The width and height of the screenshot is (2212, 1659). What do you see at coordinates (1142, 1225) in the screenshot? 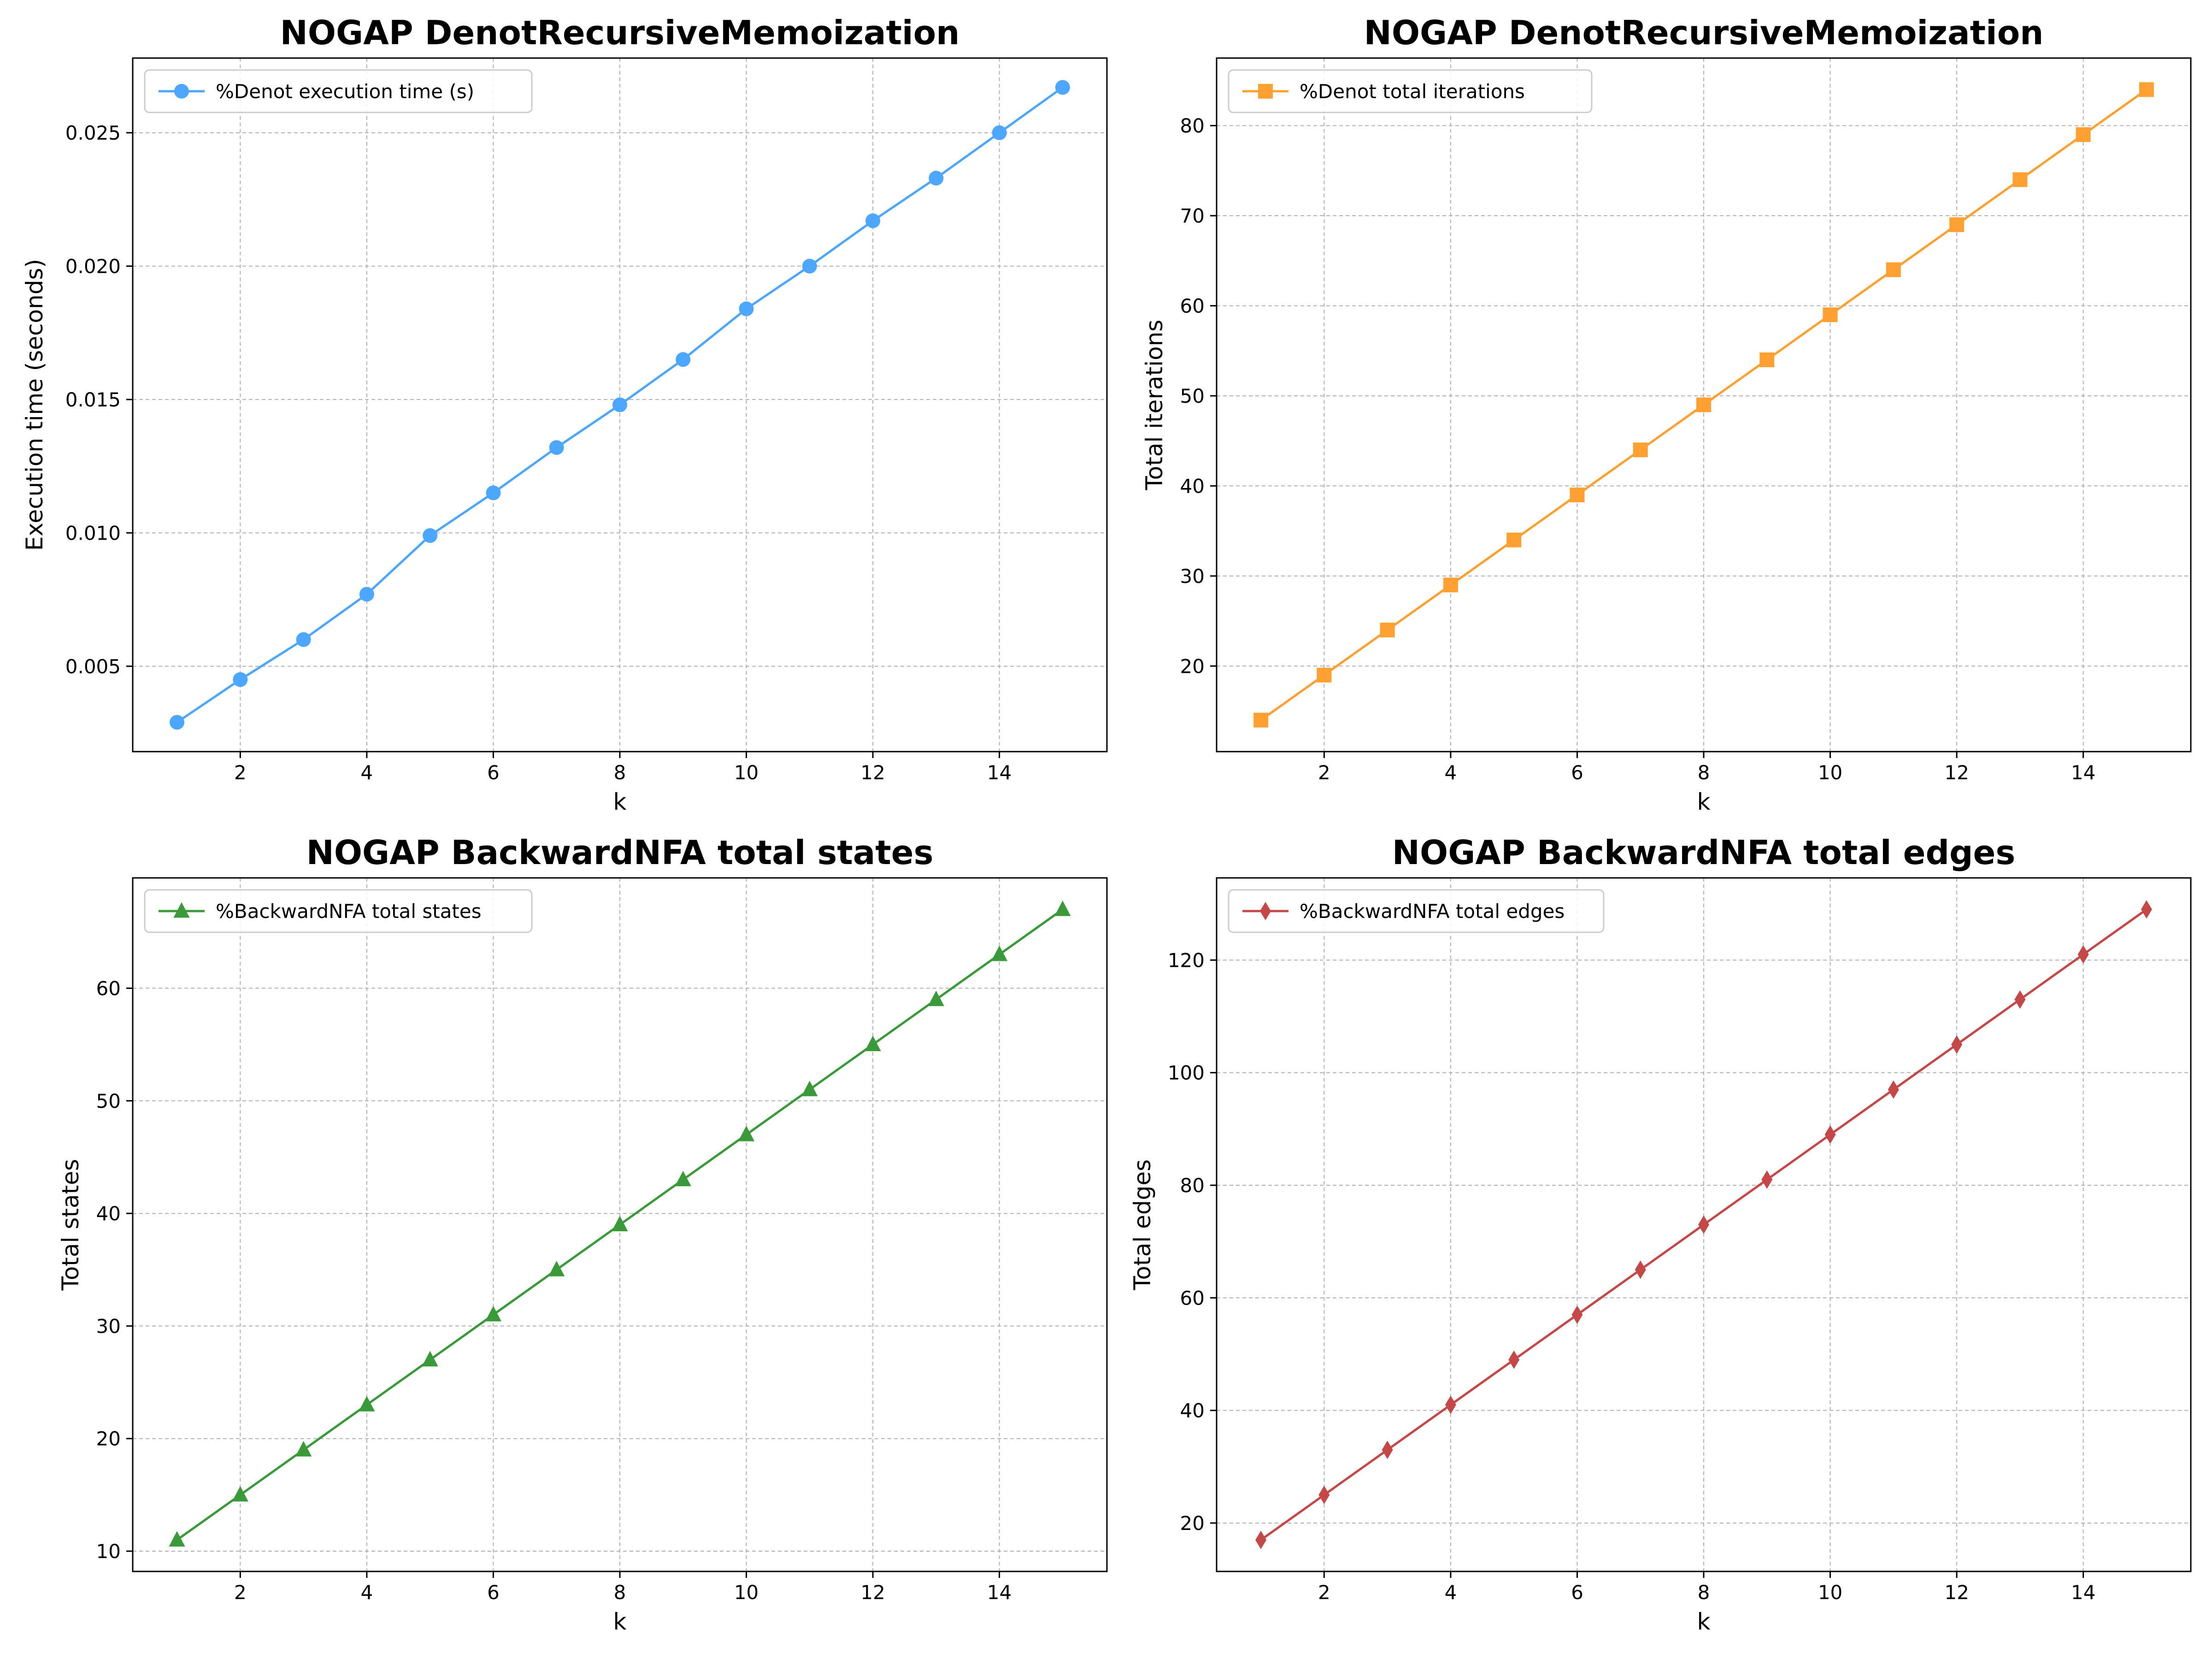
I see `y-axis-label: Total edges` at bounding box center [1142, 1225].